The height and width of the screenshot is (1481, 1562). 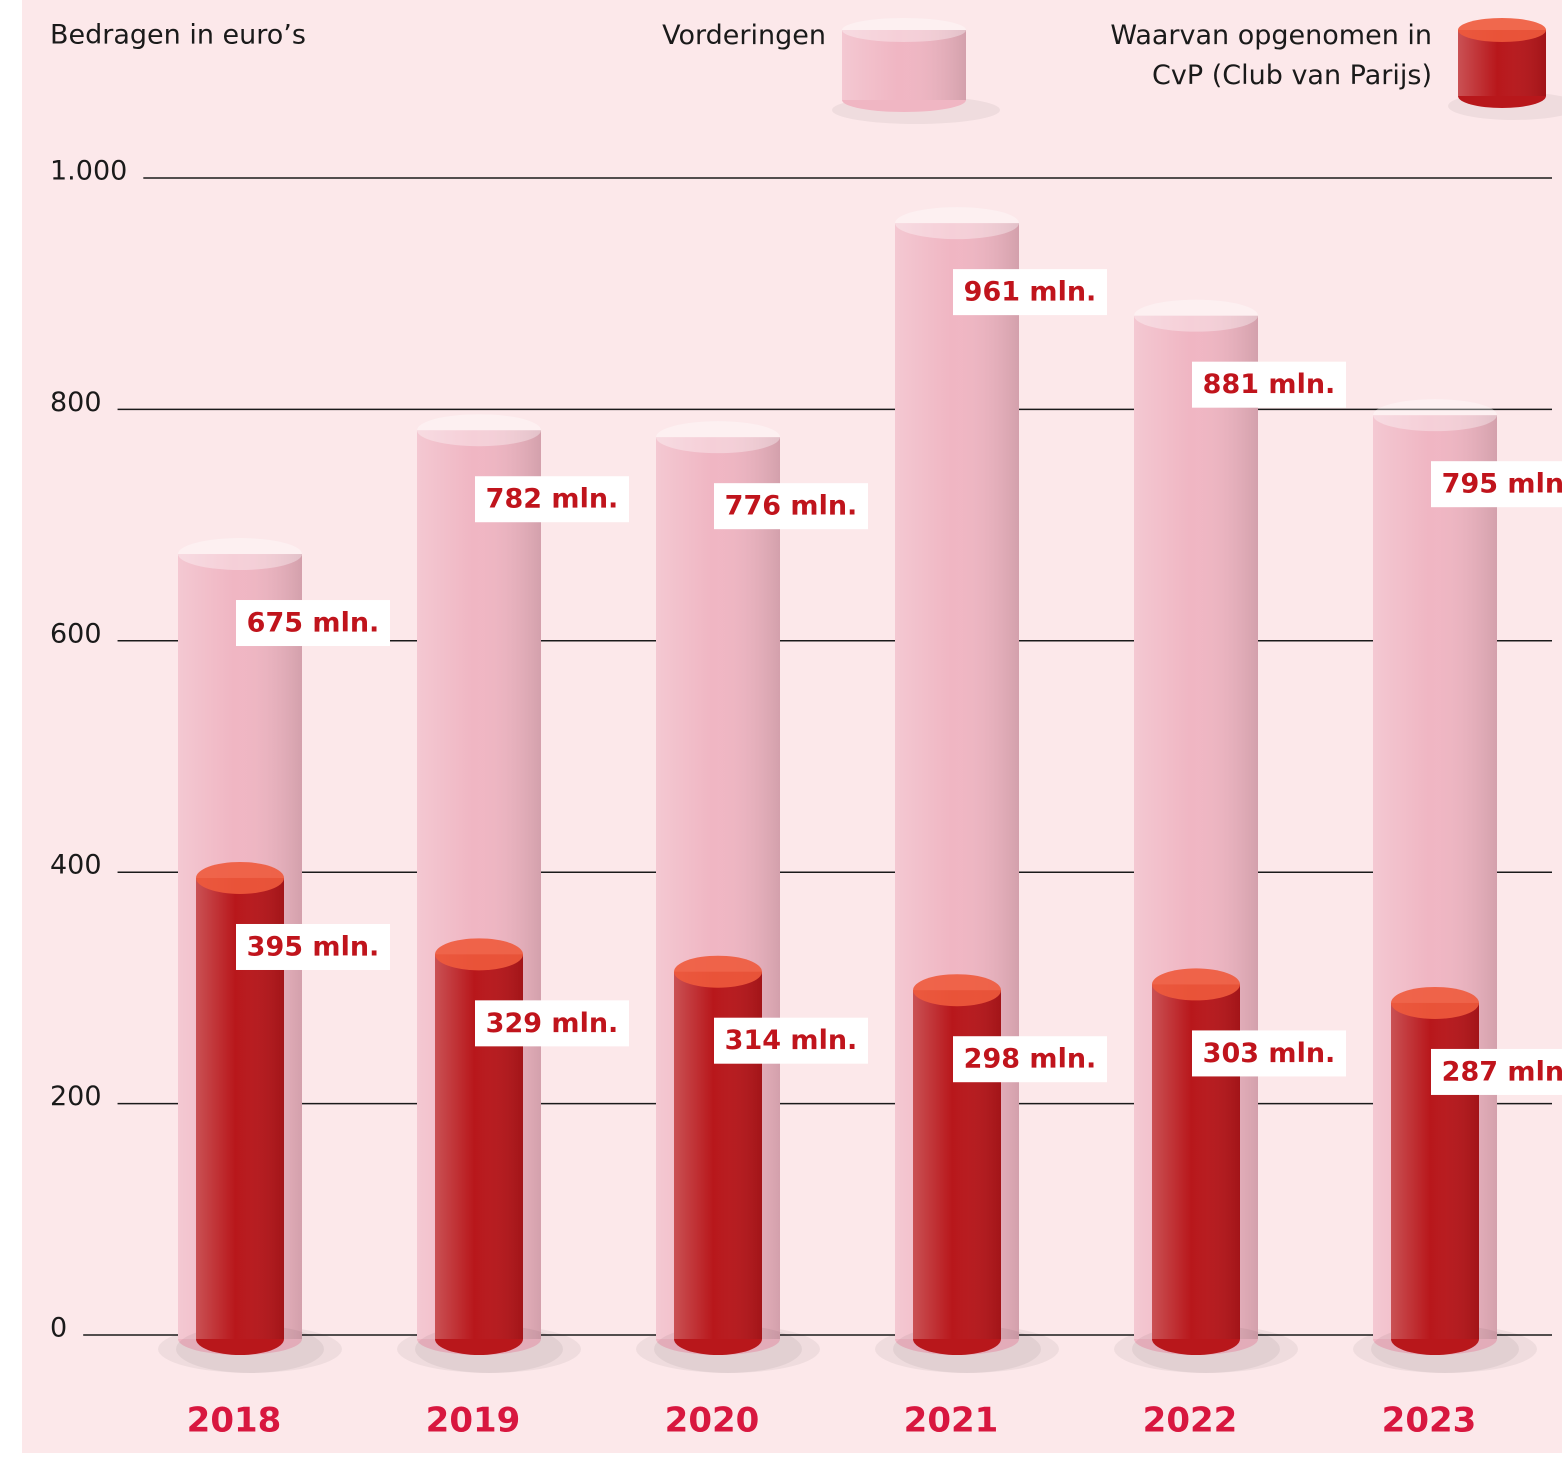 I want to click on x-tick-label: 2018, so click(x=234, y=1421).